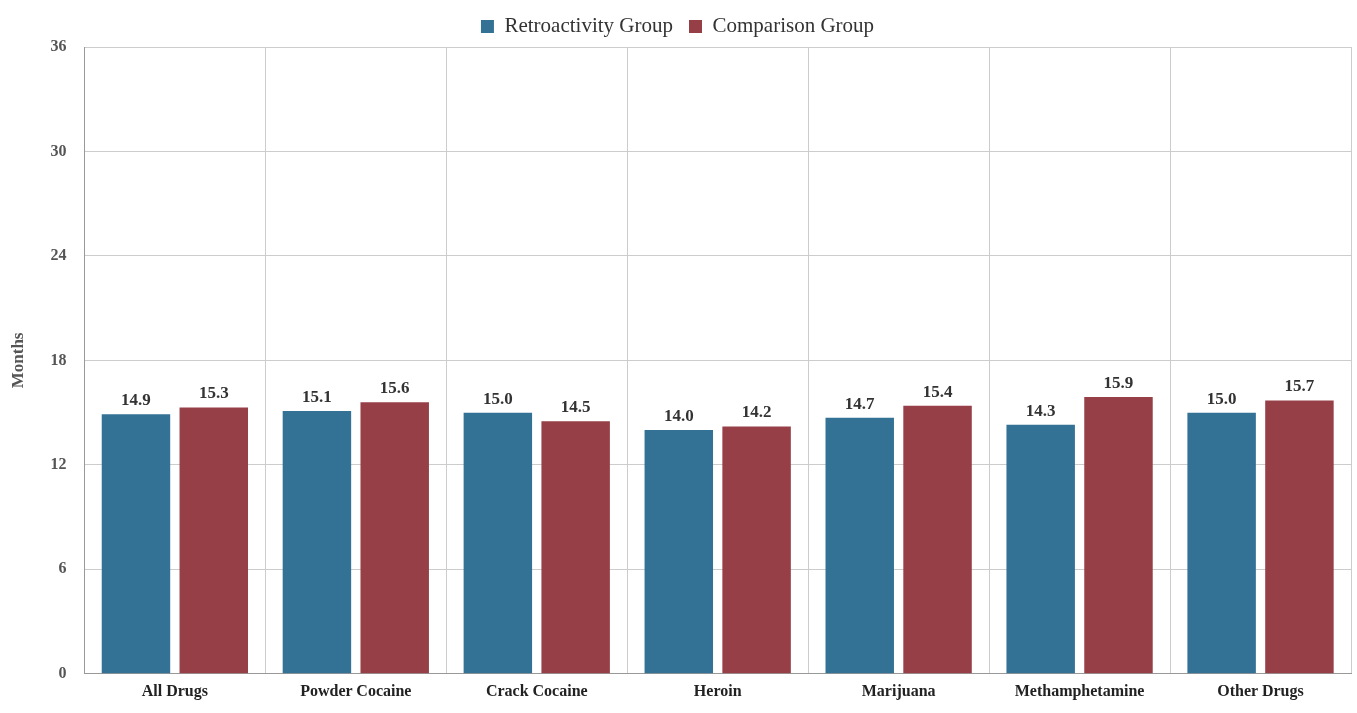 Image resolution: width=1357 pixels, height=713 pixels. Describe the element at coordinates (678, 415) in the screenshot. I see `data-label: 14.0` at that location.